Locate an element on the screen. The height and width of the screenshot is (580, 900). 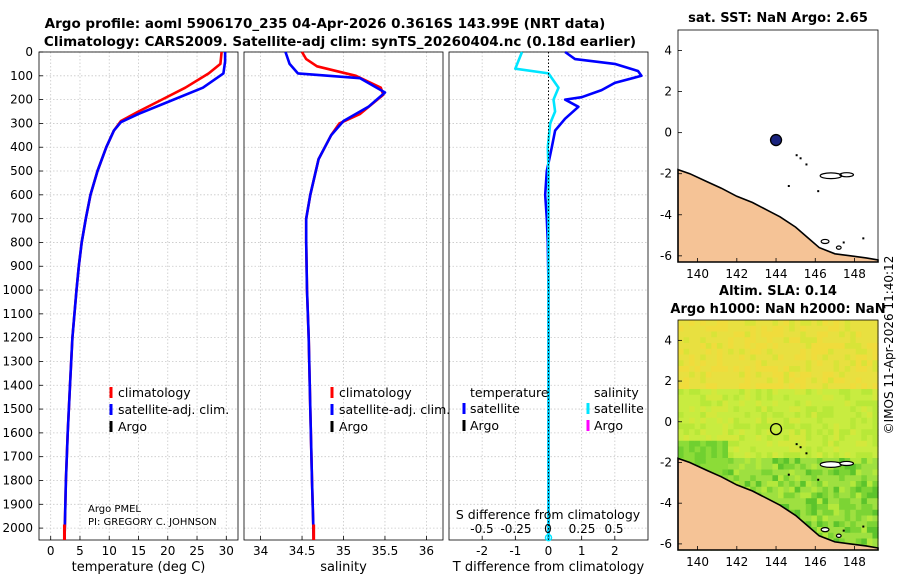
y-tick-label: 1800 is located at coordinates (17, 480).